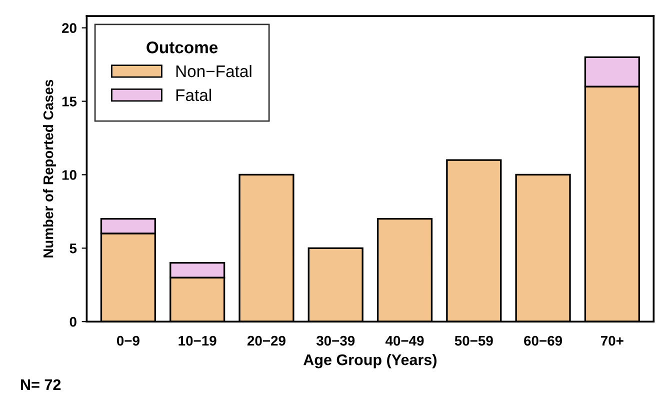  What do you see at coordinates (266, 341) in the screenshot?
I see `x-tick-label: 20−29` at bounding box center [266, 341].